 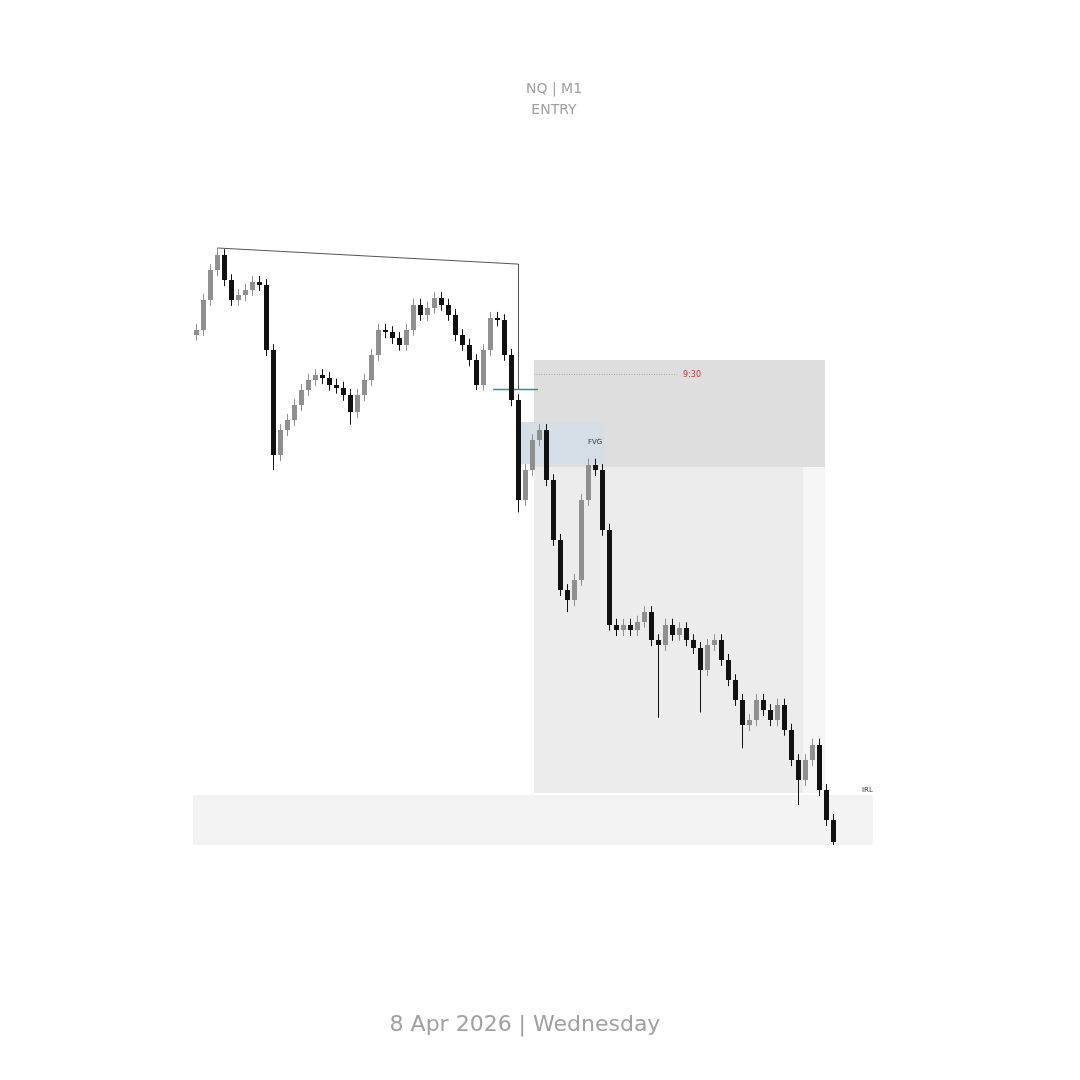 I want to click on annotation: 9:30, so click(x=692, y=374).